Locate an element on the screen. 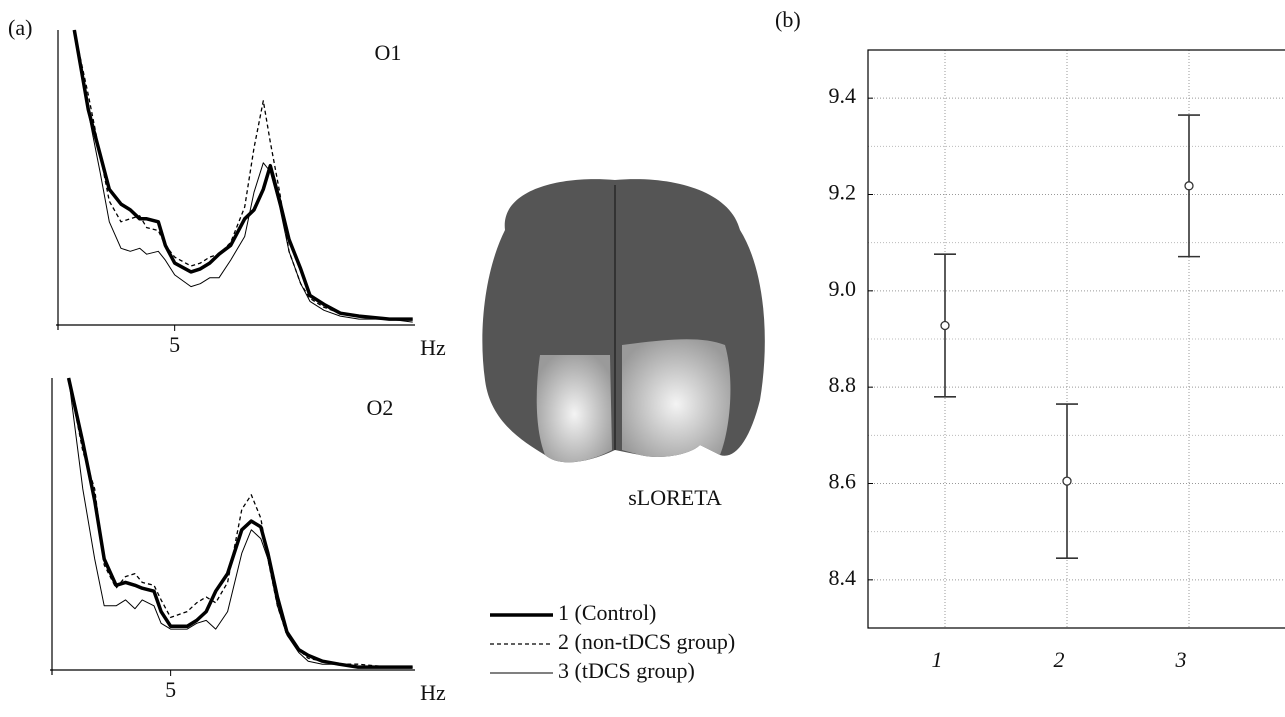 The width and height of the screenshot is (1285, 717). chart-title: O1 is located at coordinates (388, 52).